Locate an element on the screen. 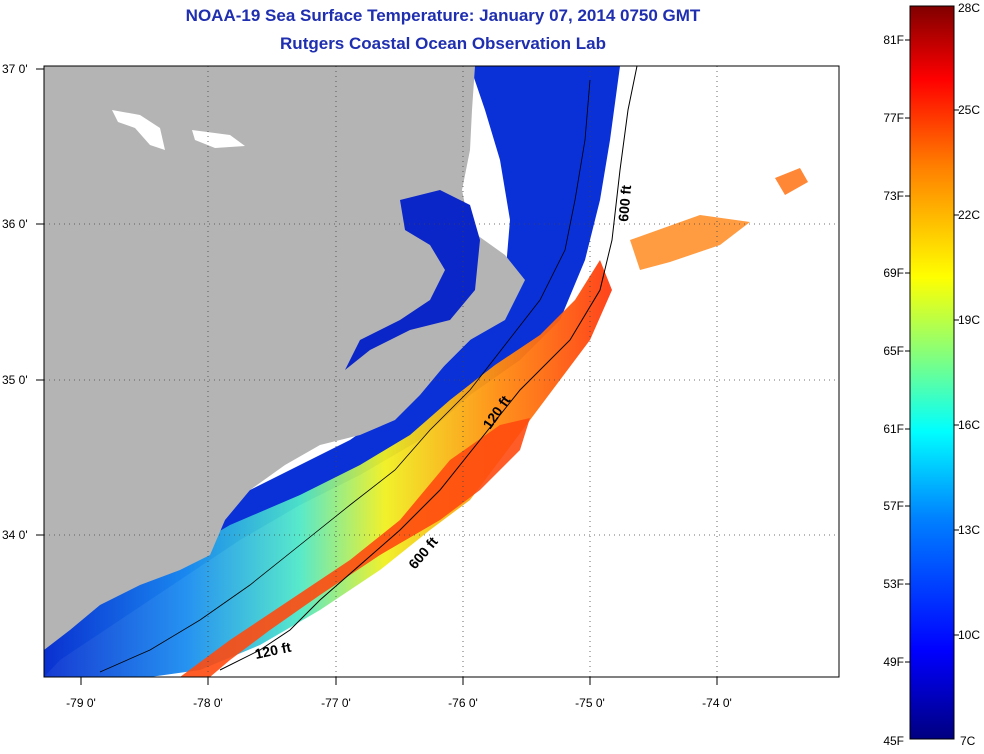 The height and width of the screenshot is (754, 984). lon-label: -74 0' is located at coordinates (717, 703).